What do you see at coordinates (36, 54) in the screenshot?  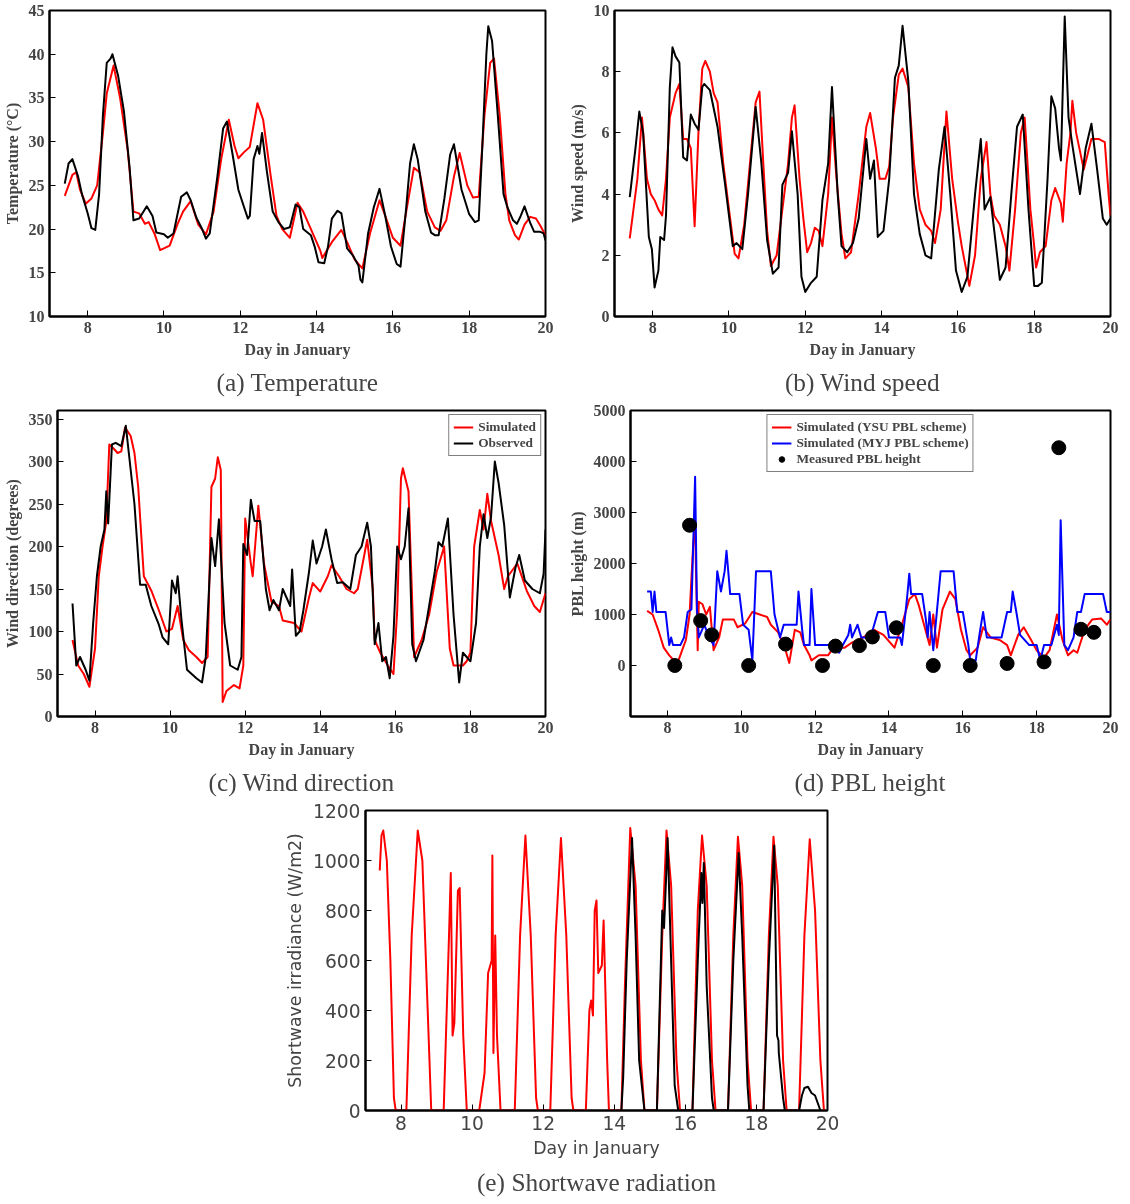 I see `y-tick-label: 40` at bounding box center [36, 54].